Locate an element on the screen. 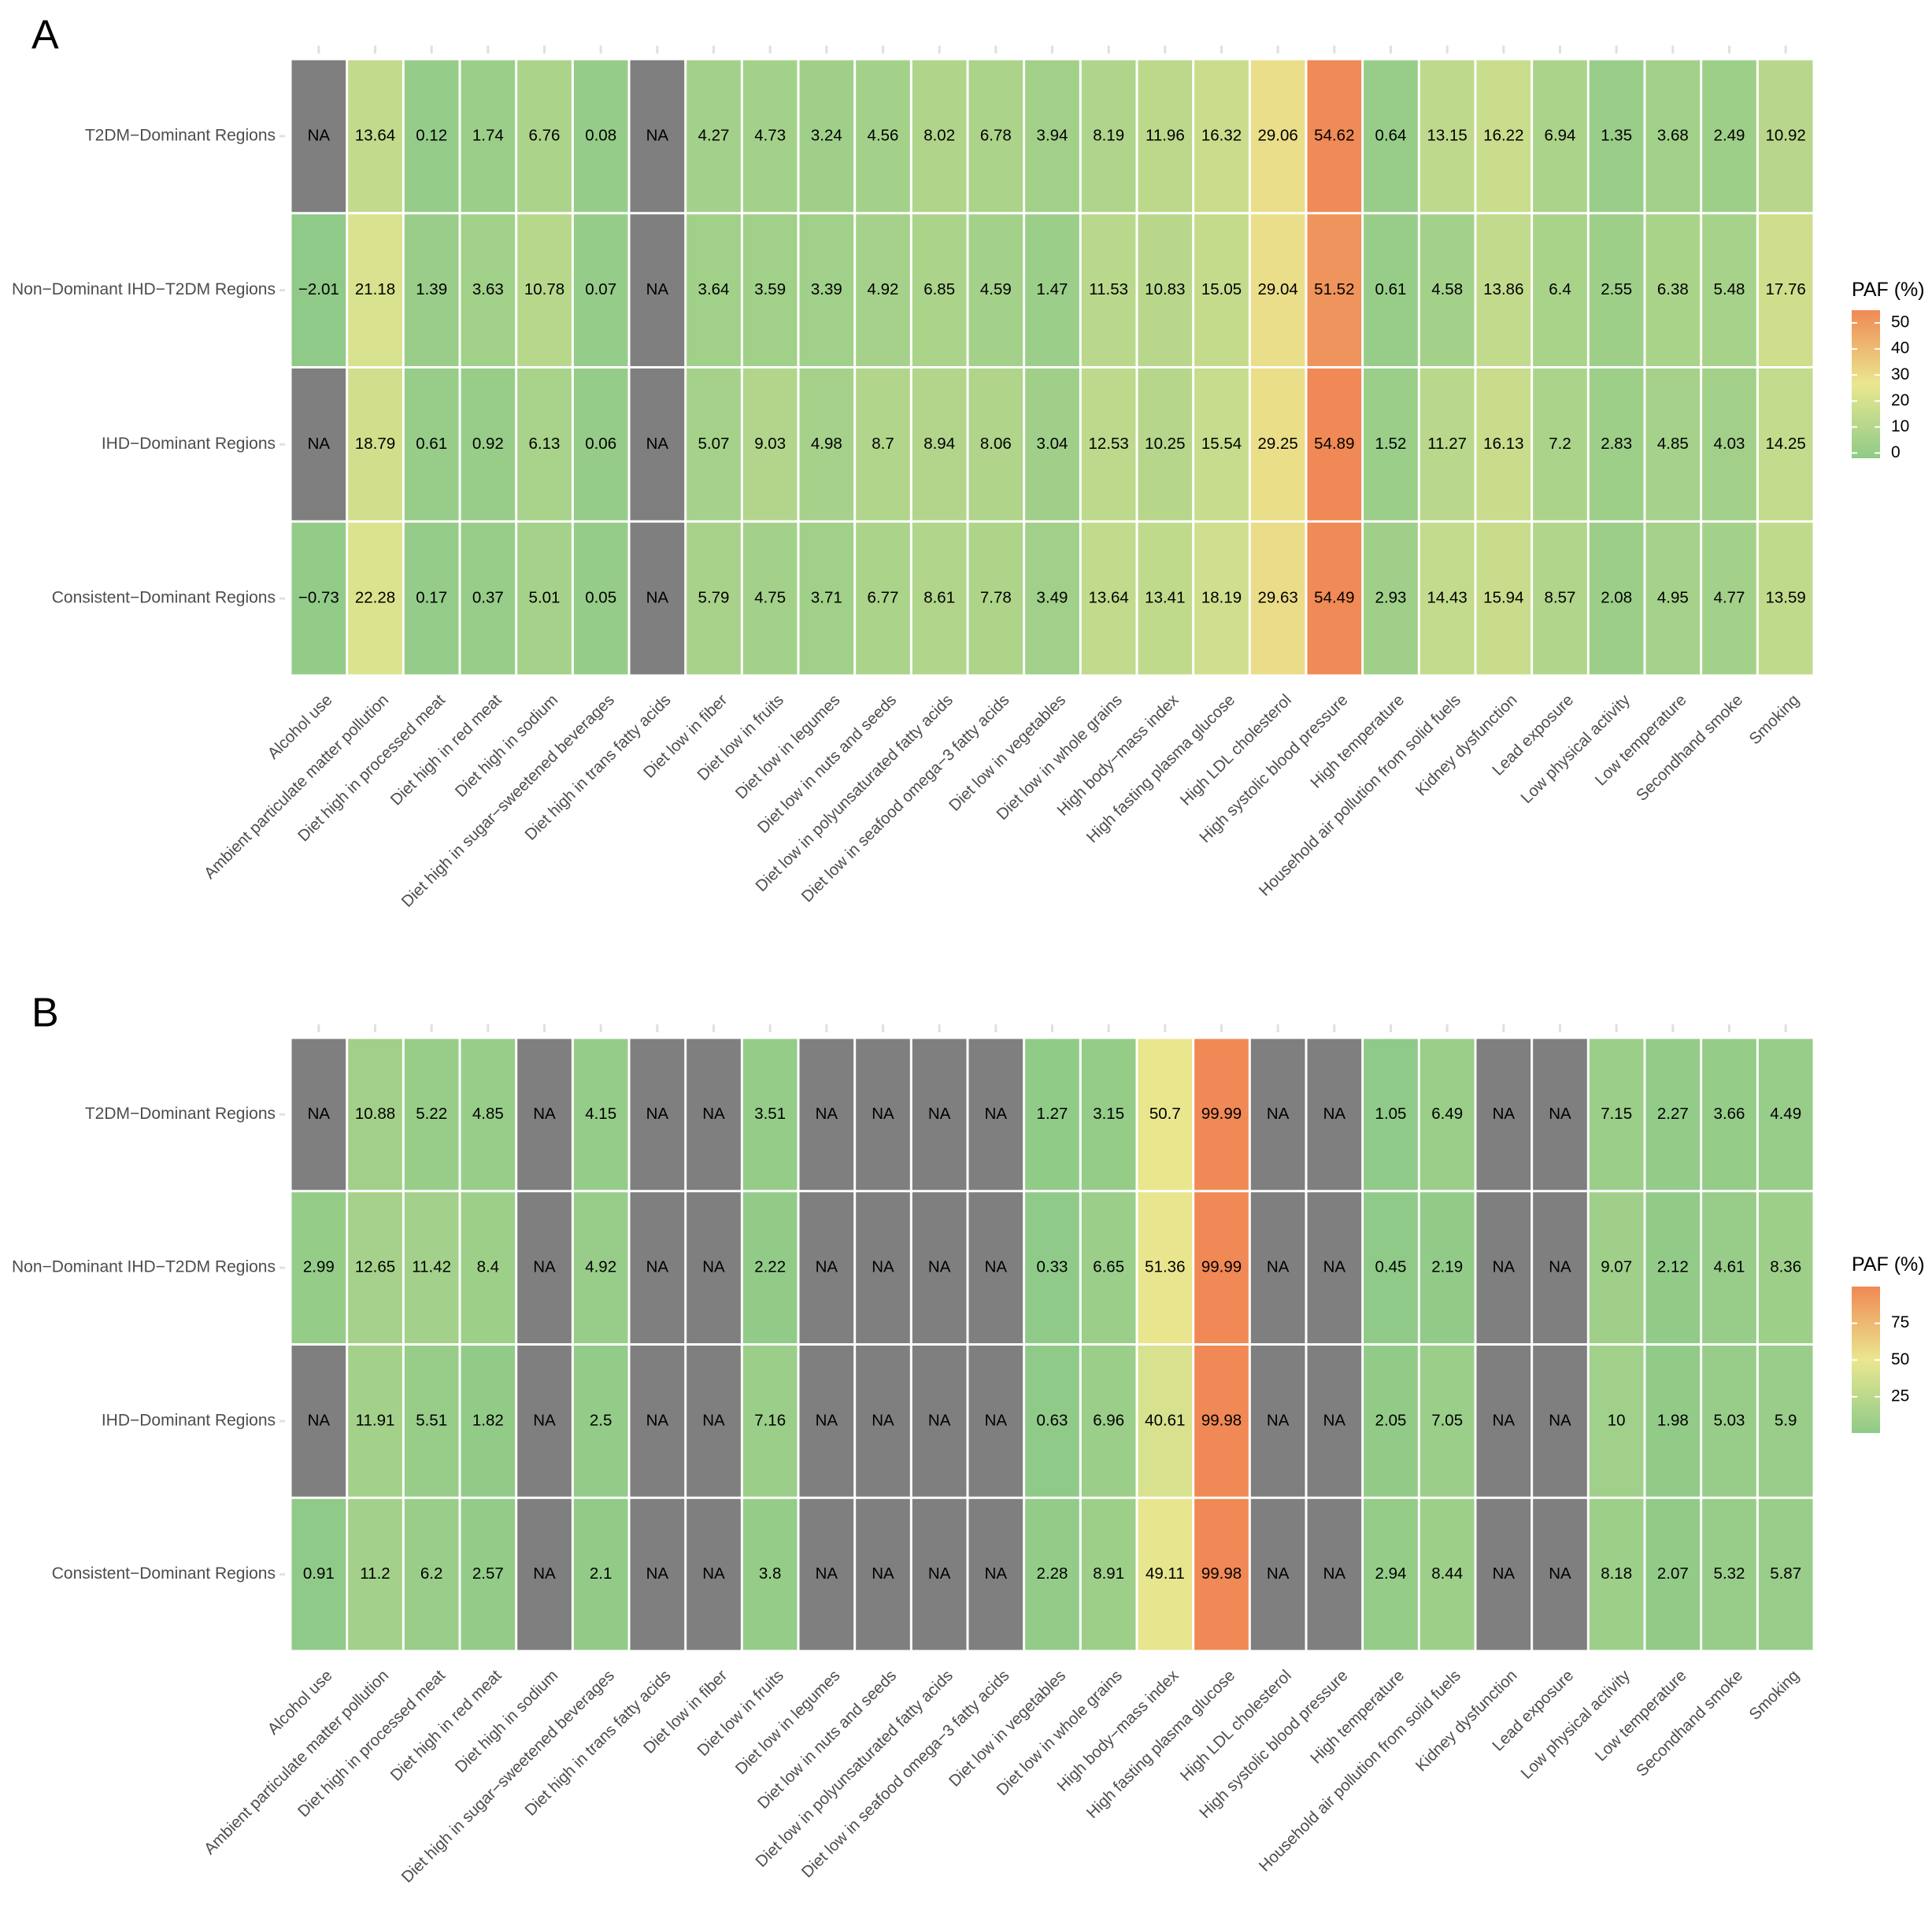  cell-value-label: 6.38 is located at coordinates (1673, 289).